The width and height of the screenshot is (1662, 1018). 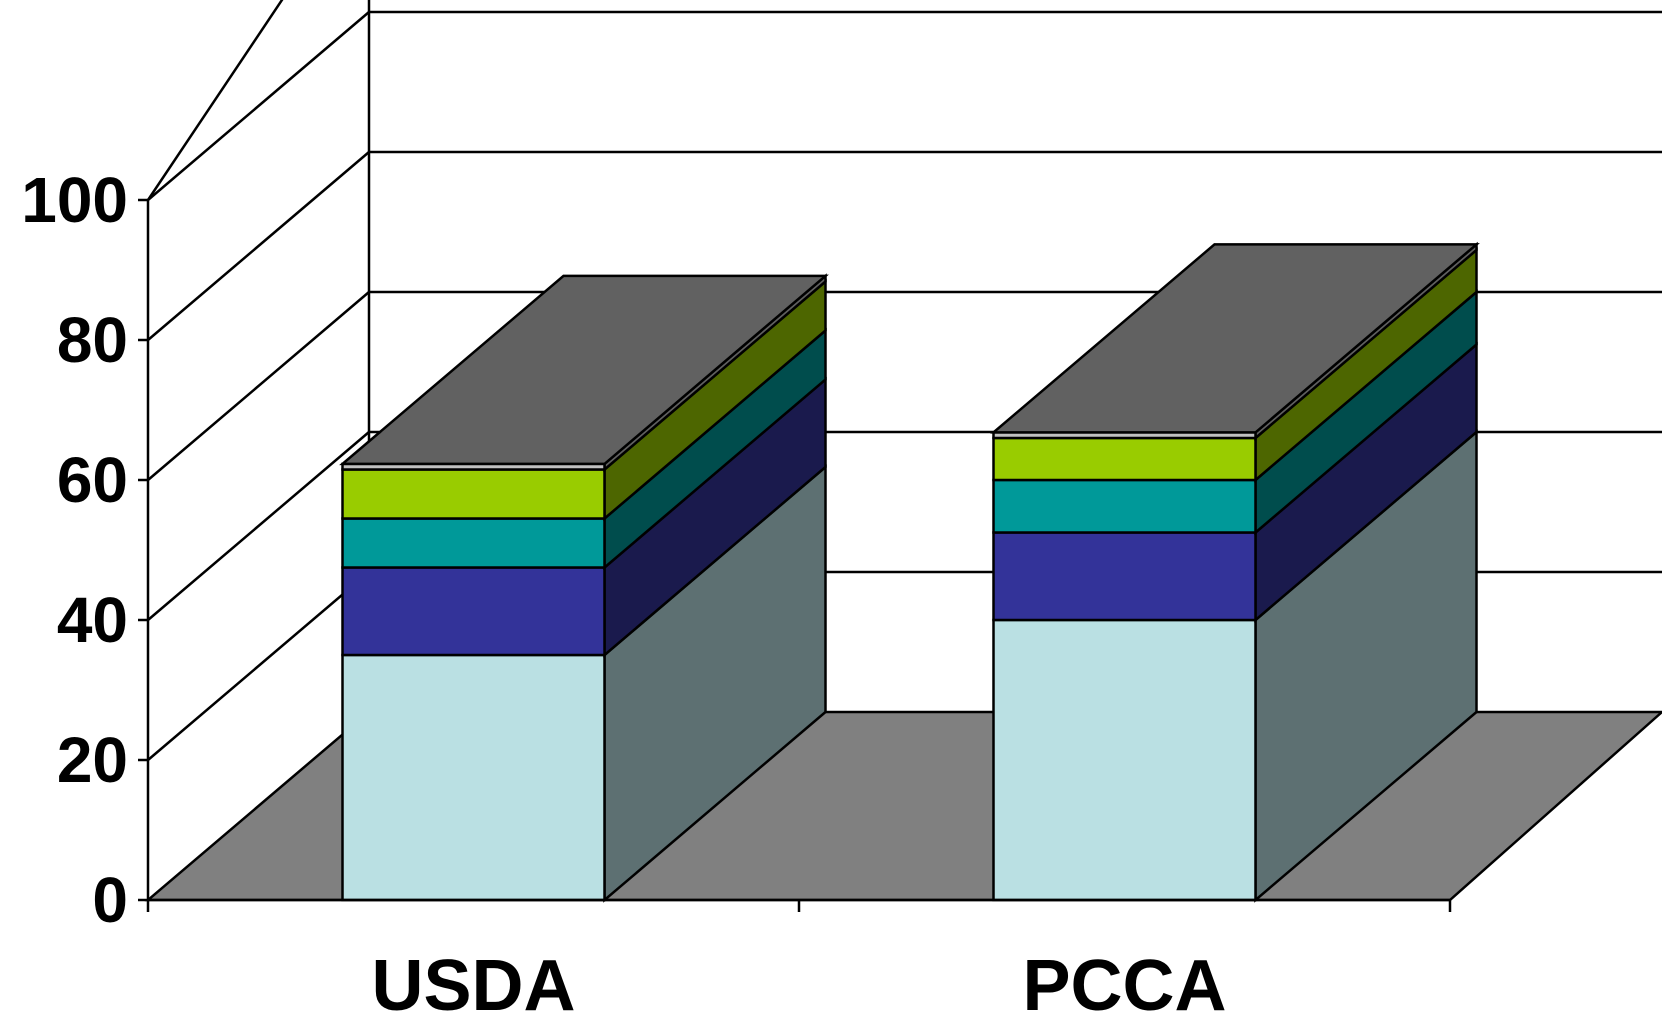 I want to click on x-axis-label-pcca: PCCA, so click(x=1124, y=982).